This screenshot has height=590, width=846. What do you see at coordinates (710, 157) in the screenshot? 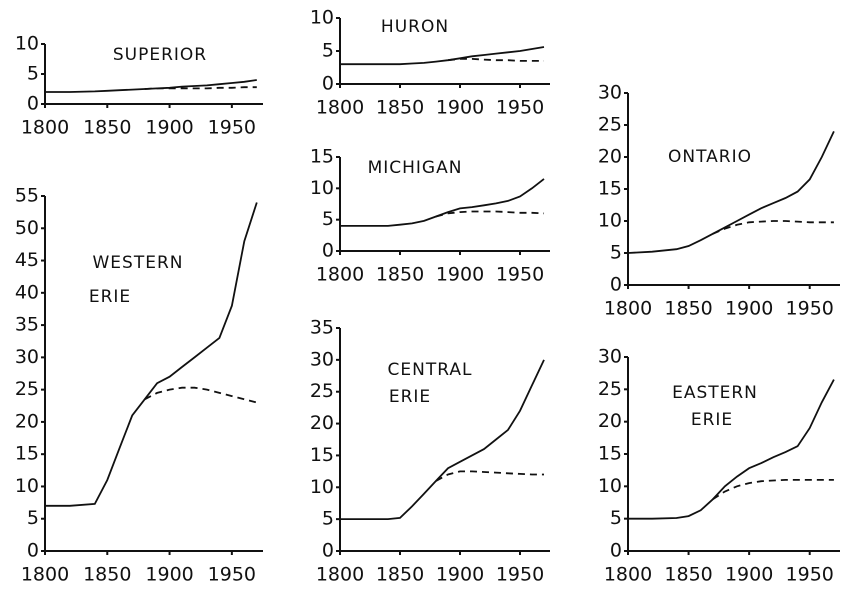
I see `chart-title: ONTARIO` at bounding box center [710, 157].